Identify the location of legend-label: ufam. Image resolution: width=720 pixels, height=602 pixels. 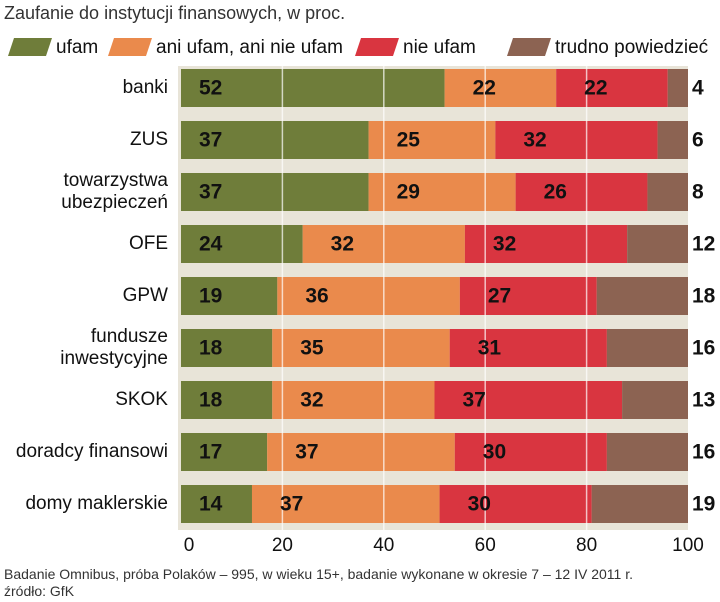
(77, 47).